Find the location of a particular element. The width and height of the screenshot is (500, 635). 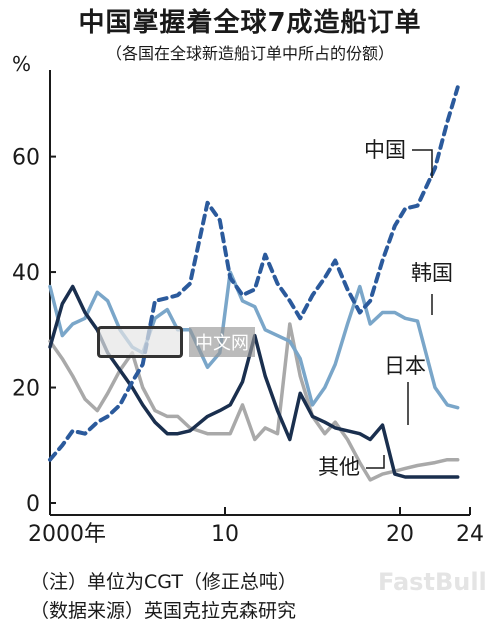

y-tick-label: 0 is located at coordinates (33, 504).